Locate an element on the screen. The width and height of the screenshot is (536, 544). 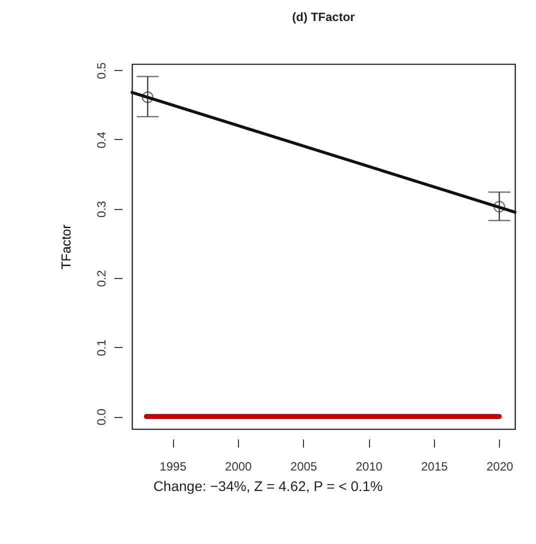
x-tick-label: 2015 is located at coordinates (434, 467).